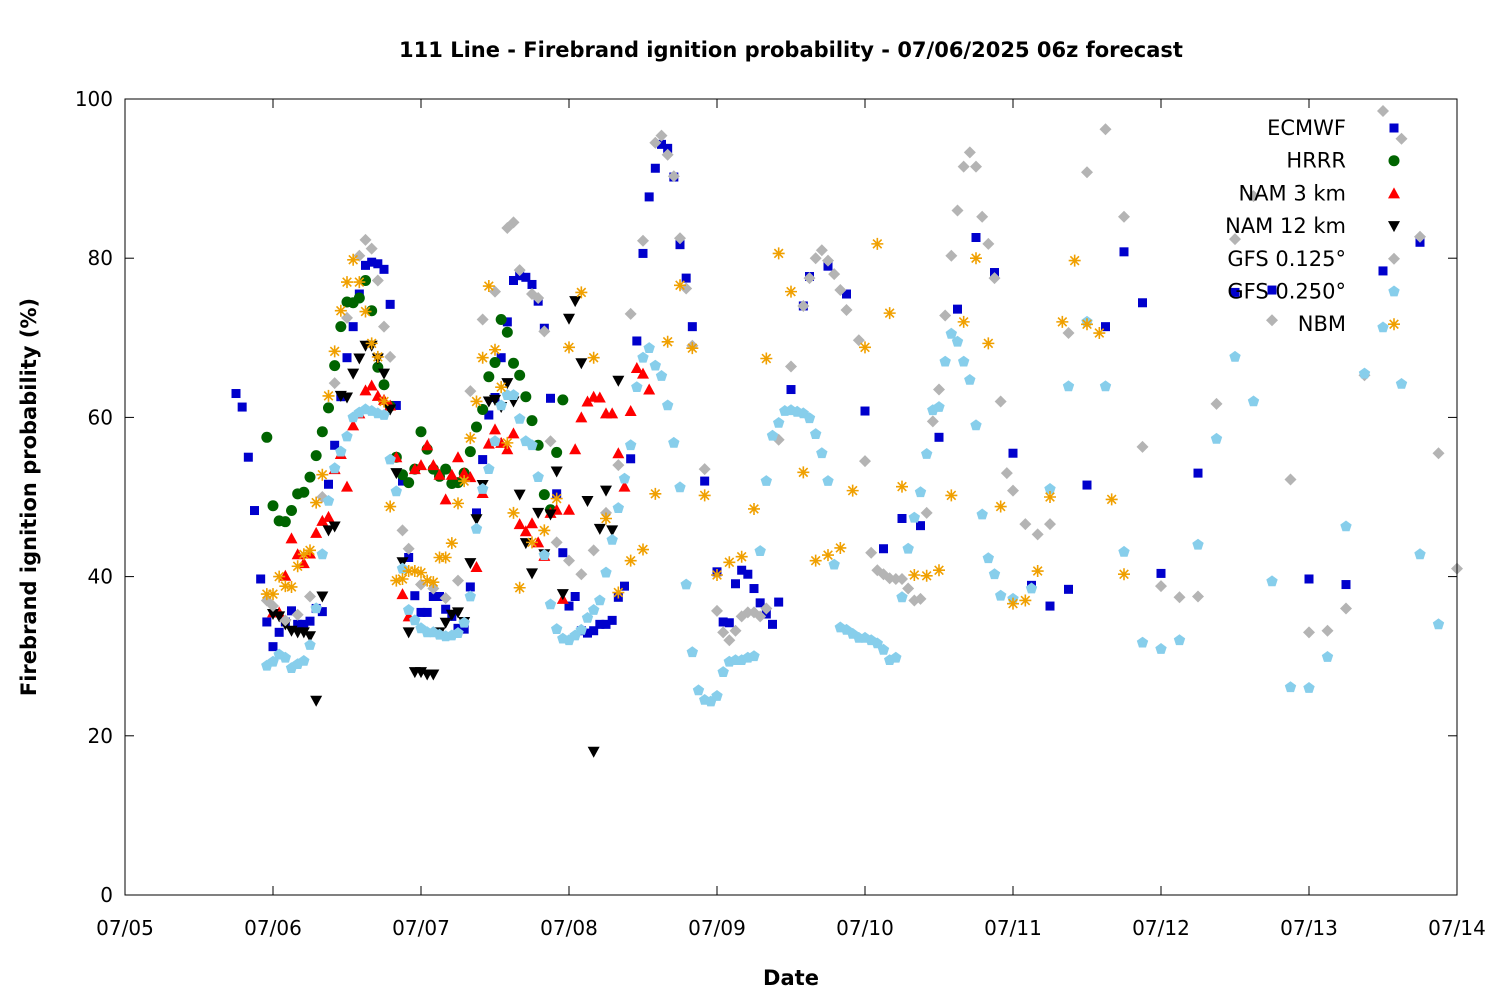  What do you see at coordinates (1309, 928) in the screenshot?
I see `x-tick-label: 07/13` at bounding box center [1309, 928].